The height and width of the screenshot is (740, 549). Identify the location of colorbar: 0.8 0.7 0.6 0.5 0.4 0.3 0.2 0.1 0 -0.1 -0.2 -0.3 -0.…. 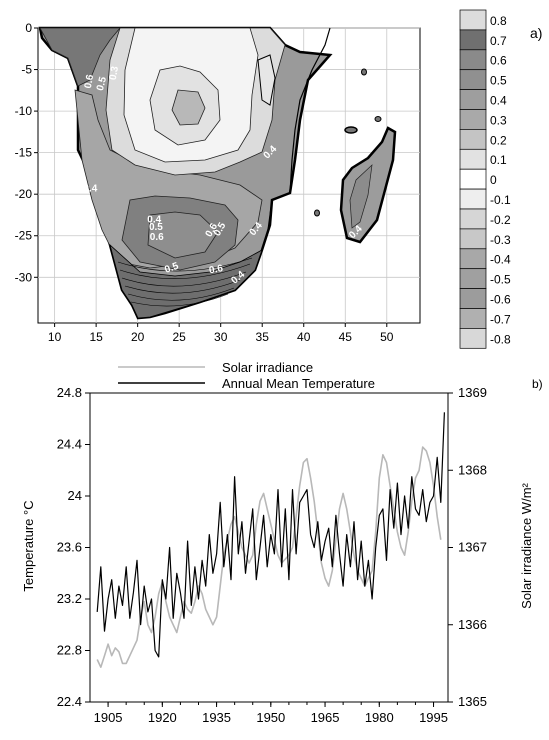
(485, 179).